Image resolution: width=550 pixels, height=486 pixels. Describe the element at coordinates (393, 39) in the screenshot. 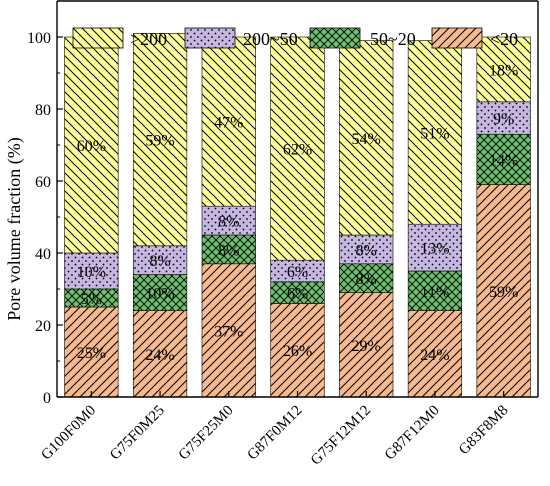

I see `legend-label: 50~20` at that location.